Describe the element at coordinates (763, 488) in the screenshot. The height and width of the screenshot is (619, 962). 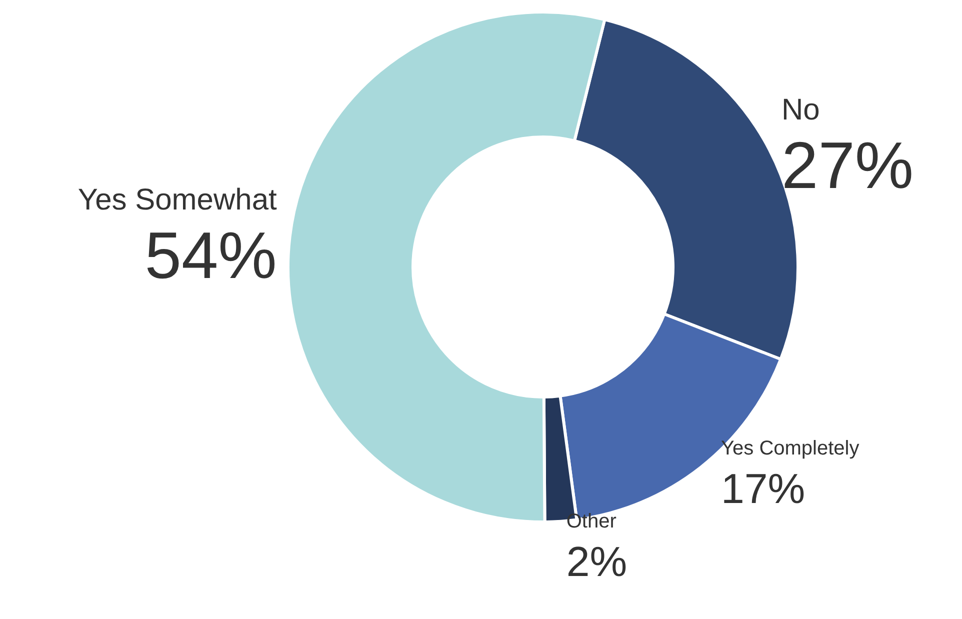
I see `data-label: 17%` at that location.